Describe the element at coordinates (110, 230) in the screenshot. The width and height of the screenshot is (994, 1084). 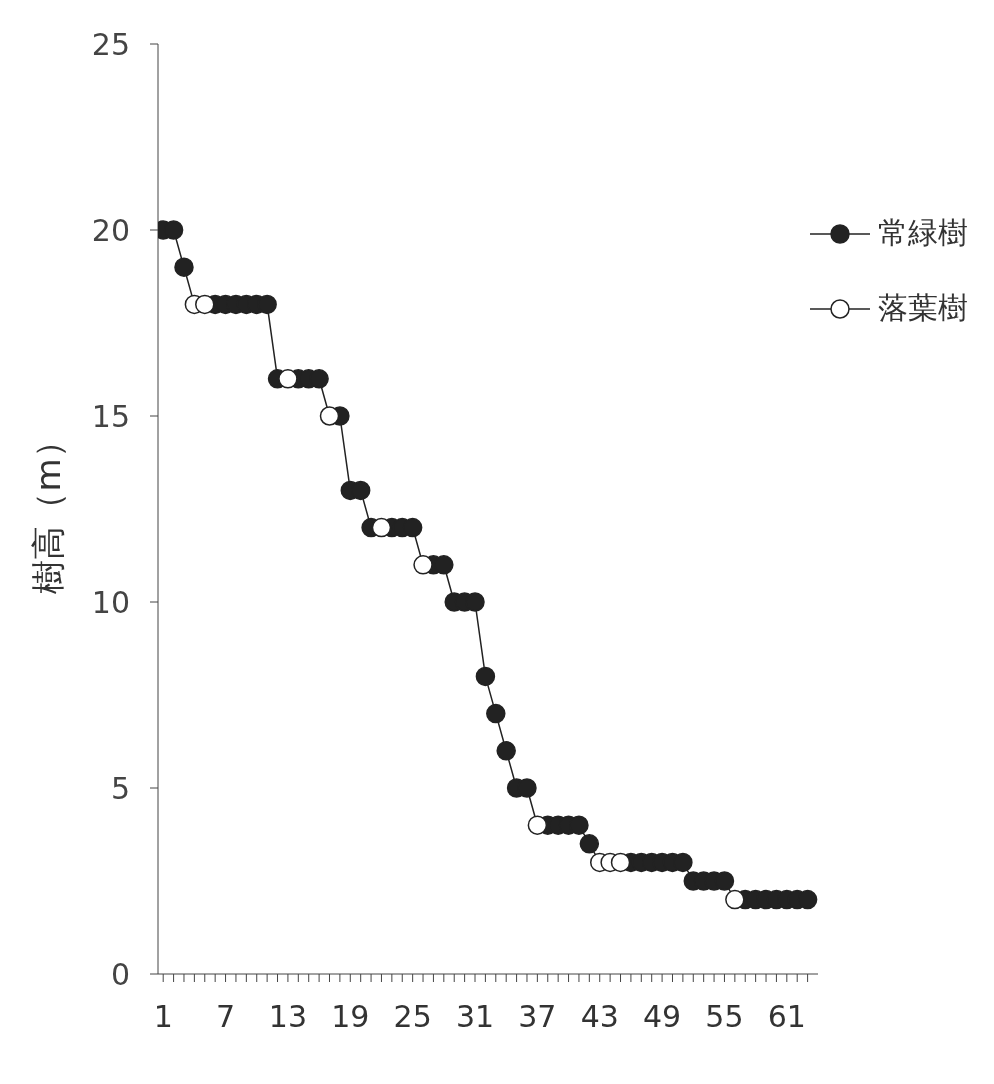
I see `y-tick-label: 20` at that location.